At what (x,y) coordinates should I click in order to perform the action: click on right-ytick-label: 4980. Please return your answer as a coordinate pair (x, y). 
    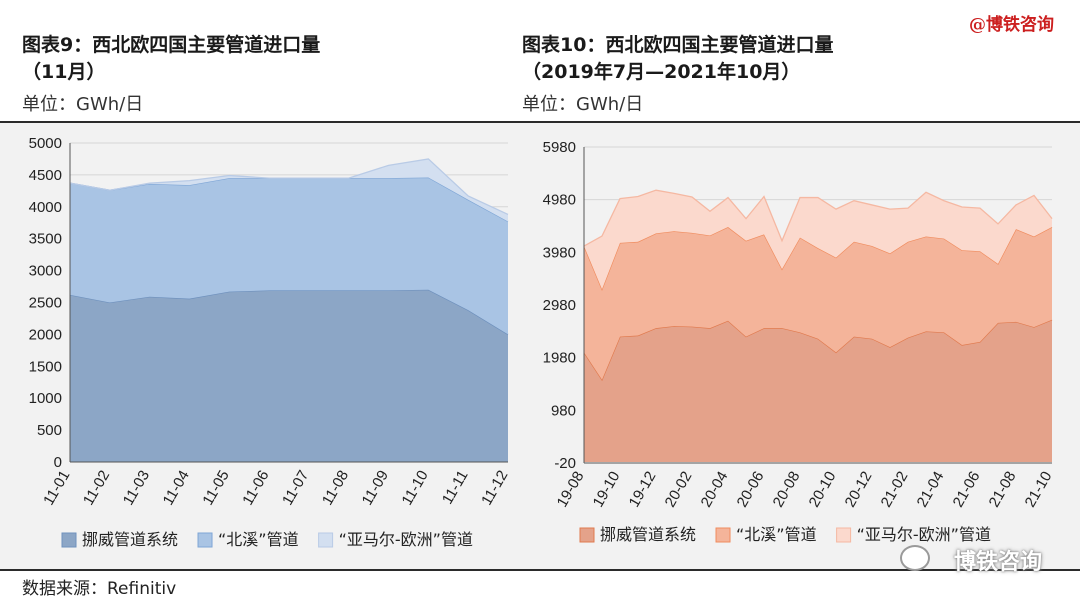
    Looking at the image, I should click on (559, 200).